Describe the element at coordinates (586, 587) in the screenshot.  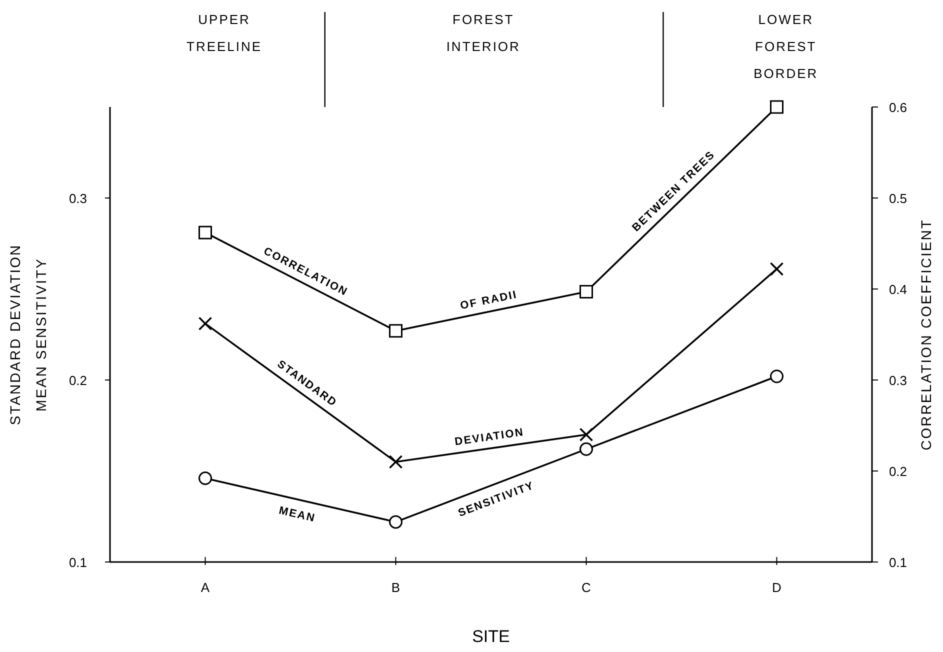
I see `x-tick-label: C` at that location.